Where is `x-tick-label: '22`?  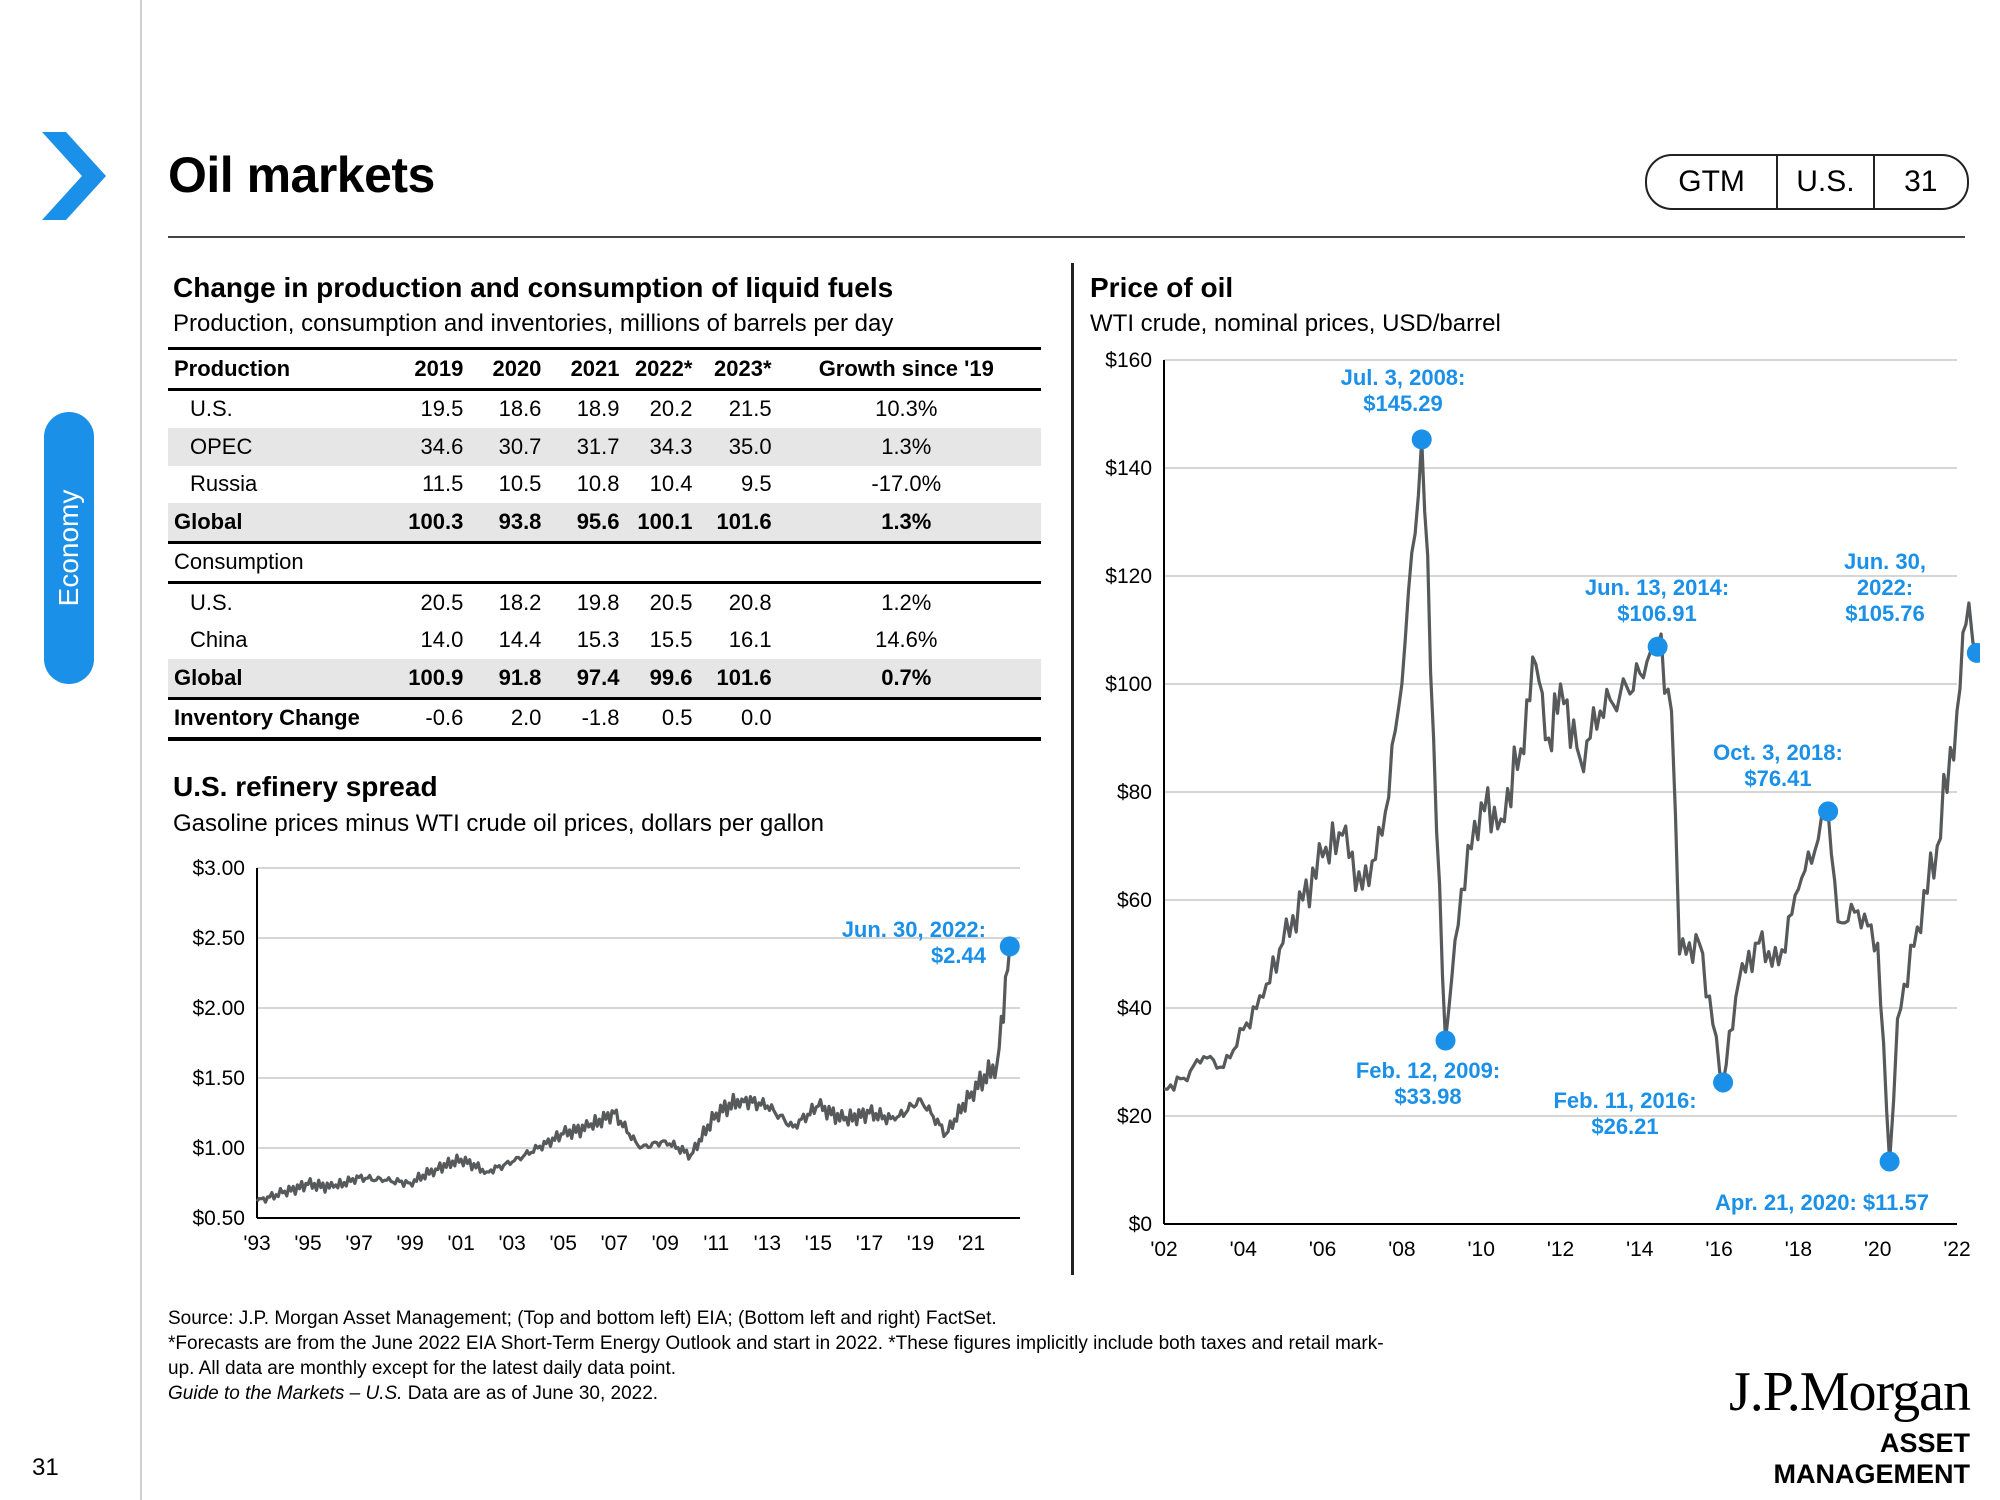
x-tick-label: '22 is located at coordinates (1956, 1249).